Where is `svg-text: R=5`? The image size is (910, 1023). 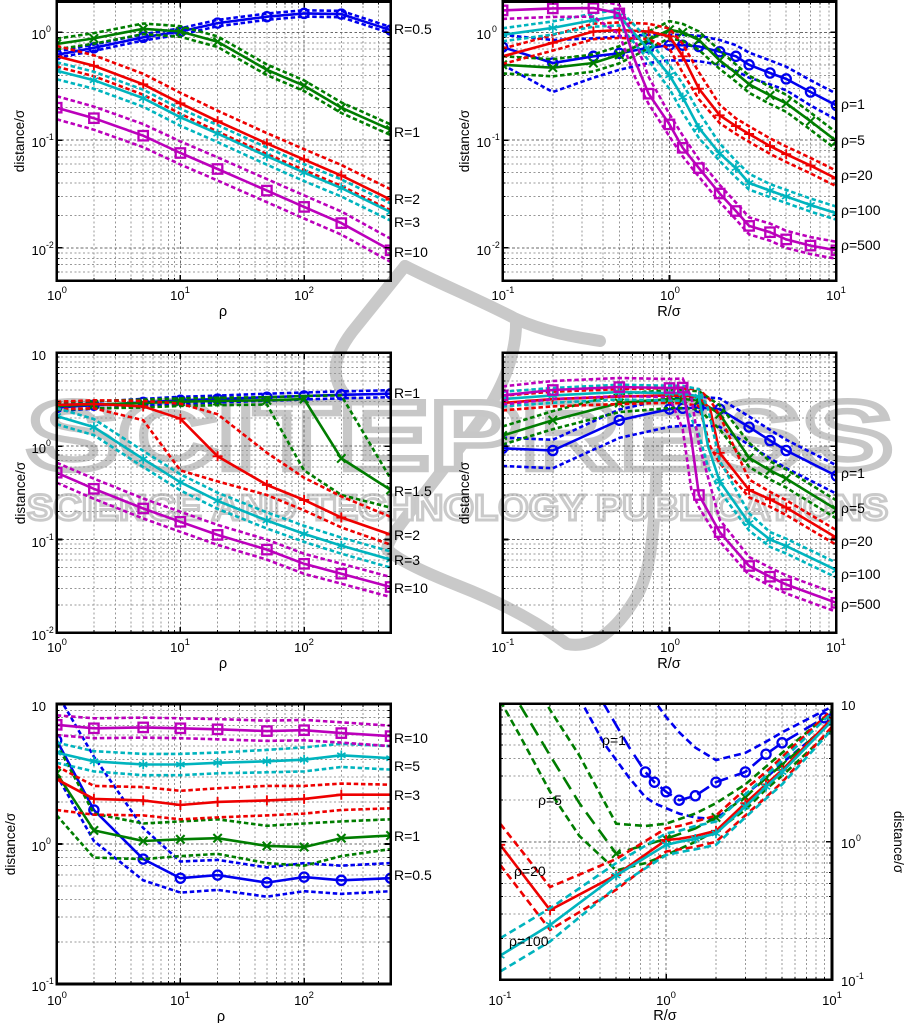
svg-text: R=5 is located at coordinates (407, 766).